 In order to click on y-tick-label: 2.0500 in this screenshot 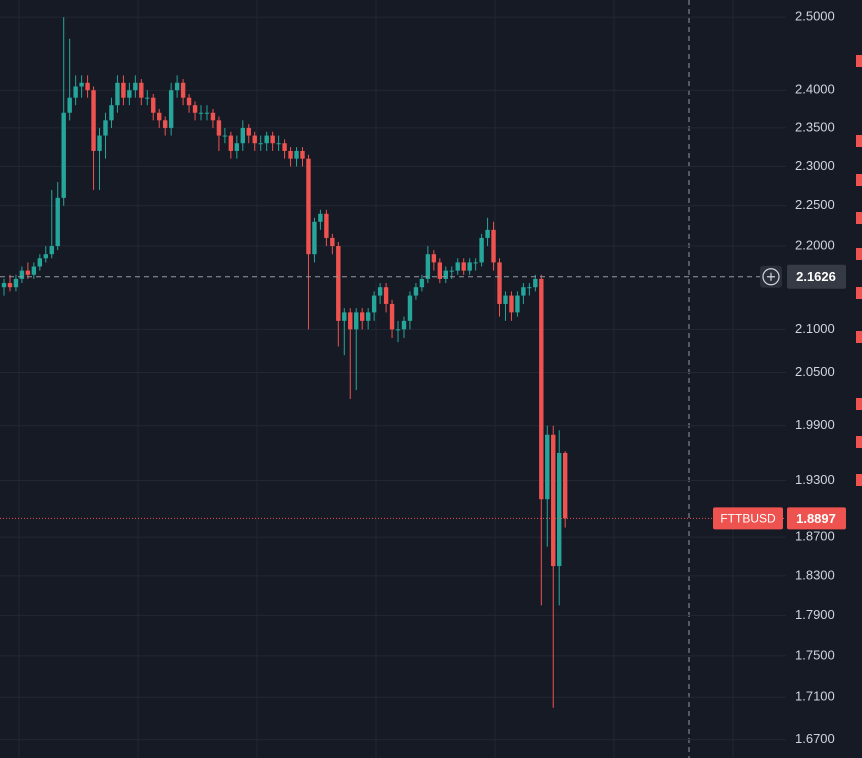, I will do `click(815, 371)`.